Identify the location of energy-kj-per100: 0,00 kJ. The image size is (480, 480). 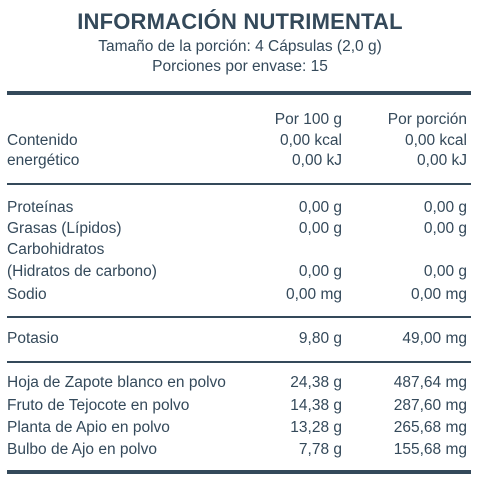
(317, 160).